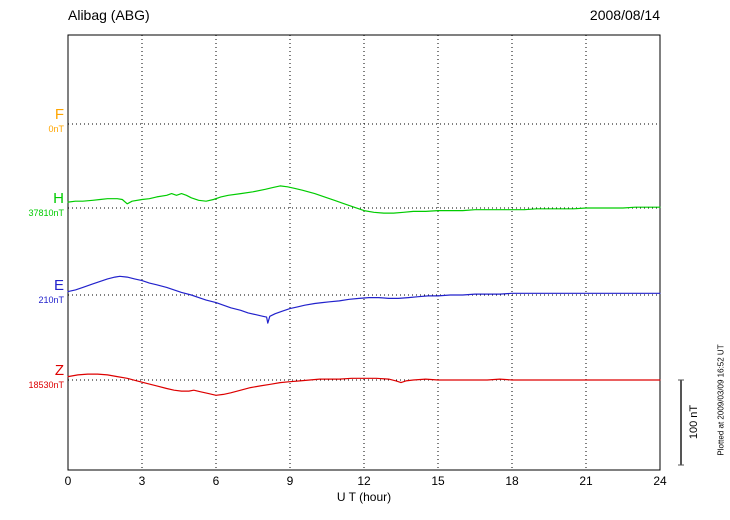 The height and width of the screenshot is (520, 730). Describe the element at coordinates (364, 199) in the screenshot. I see `trace-H` at that location.